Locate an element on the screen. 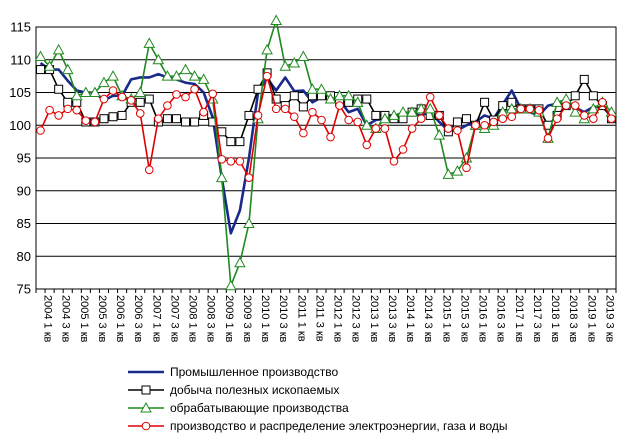  y-tick-label: 105 is located at coordinates (20, 92).